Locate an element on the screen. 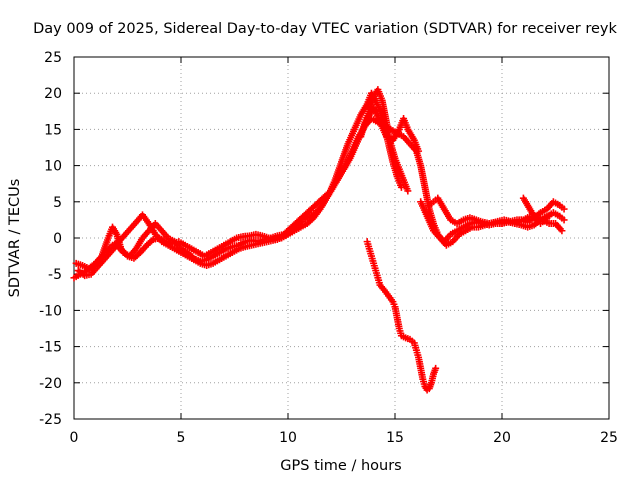 The image size is (640, 480). y-tick-label: 10 is located at coordinates (53, 167).